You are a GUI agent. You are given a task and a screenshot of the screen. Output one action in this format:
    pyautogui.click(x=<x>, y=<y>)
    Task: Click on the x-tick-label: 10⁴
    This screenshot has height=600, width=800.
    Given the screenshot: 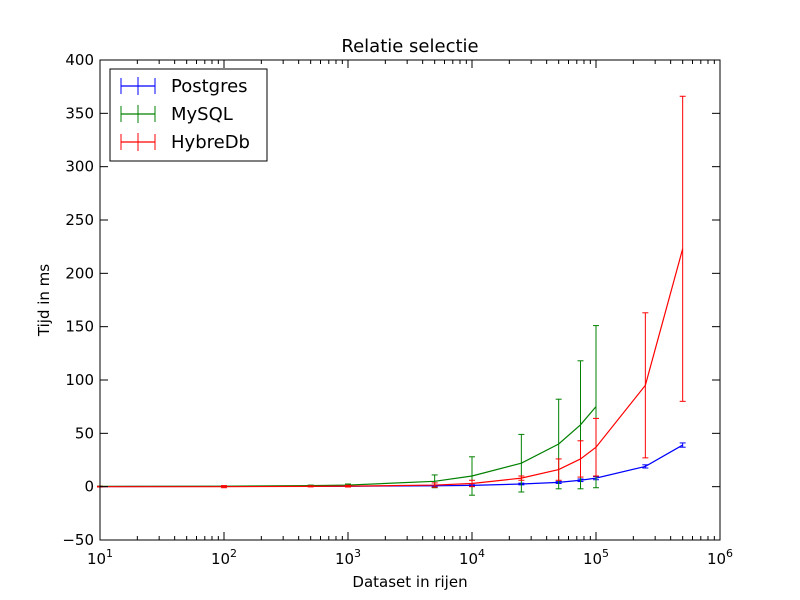 What is the action you would take?
    pyautogui.click(x=472, y=557)
    